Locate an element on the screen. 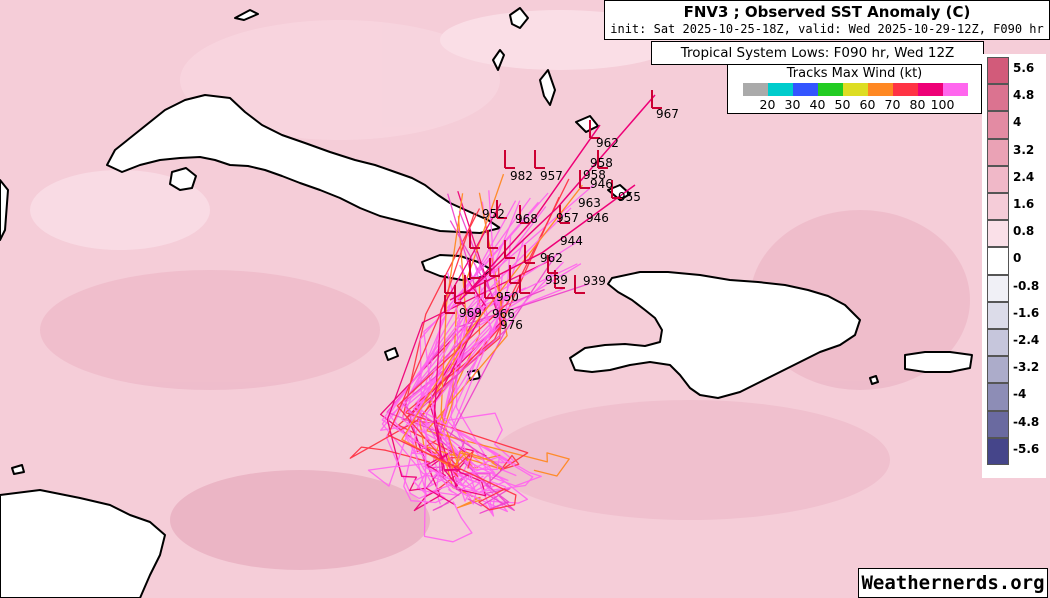 The height and width of the screenshot is (598, 1050). pressure-label: 966 is located at coordinates (503, 314).